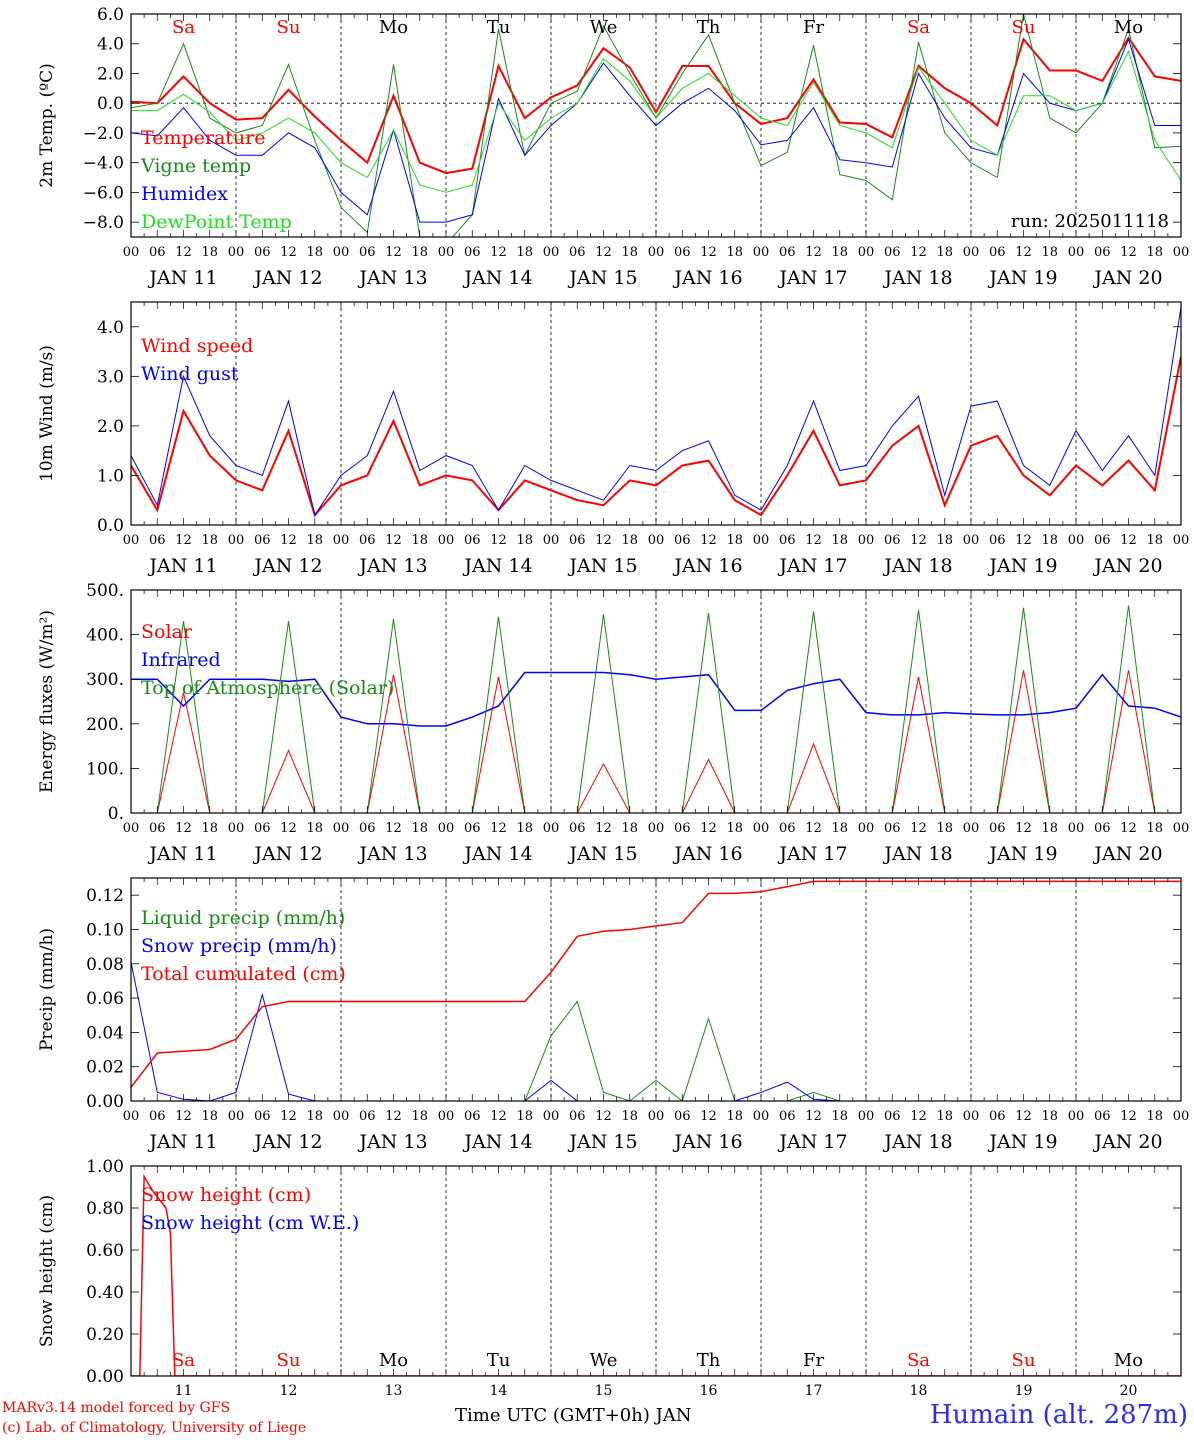 The height and width of the screenshot is (1440, 1194). Describe the element at coordinates (1024, 1391) in the screenshot. I see `day-number-label: 19` at that location.